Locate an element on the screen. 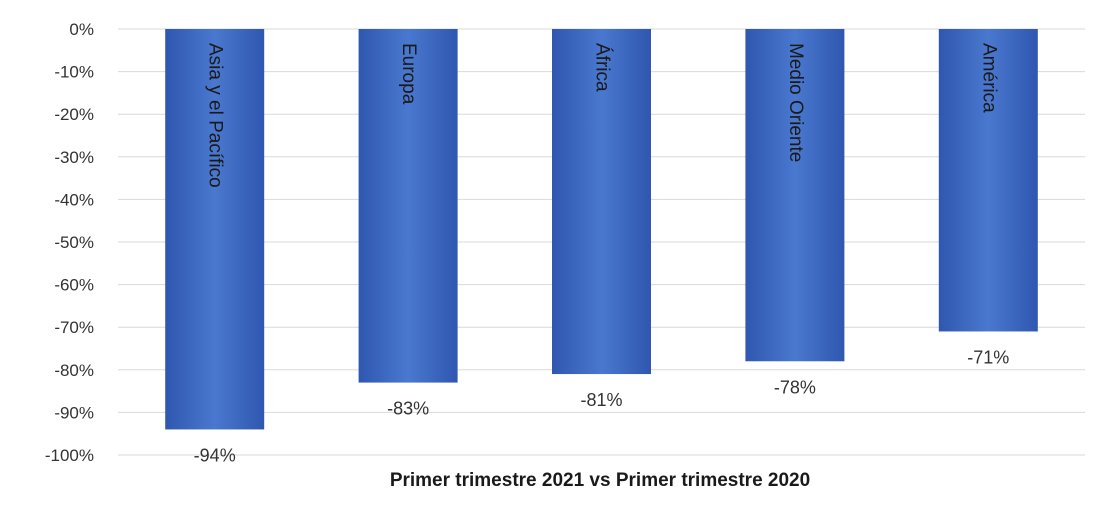 The width and height of the screenshot is (1102, 513). y-tick-label: -30% is located at coordinates (74, 157).